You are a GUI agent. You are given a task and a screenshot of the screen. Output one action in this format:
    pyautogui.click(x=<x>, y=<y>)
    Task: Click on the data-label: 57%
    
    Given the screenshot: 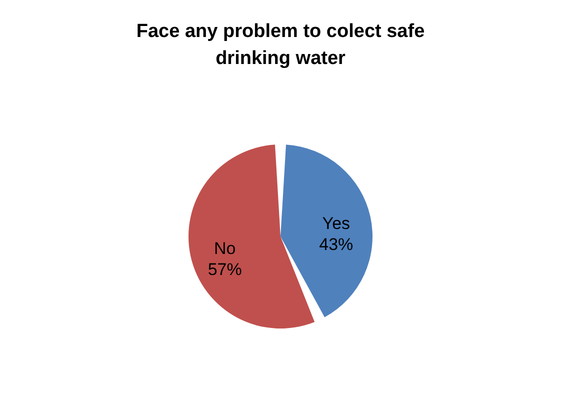 What is the action you would take?
    pyautogui.click(x=225, y=269)
    